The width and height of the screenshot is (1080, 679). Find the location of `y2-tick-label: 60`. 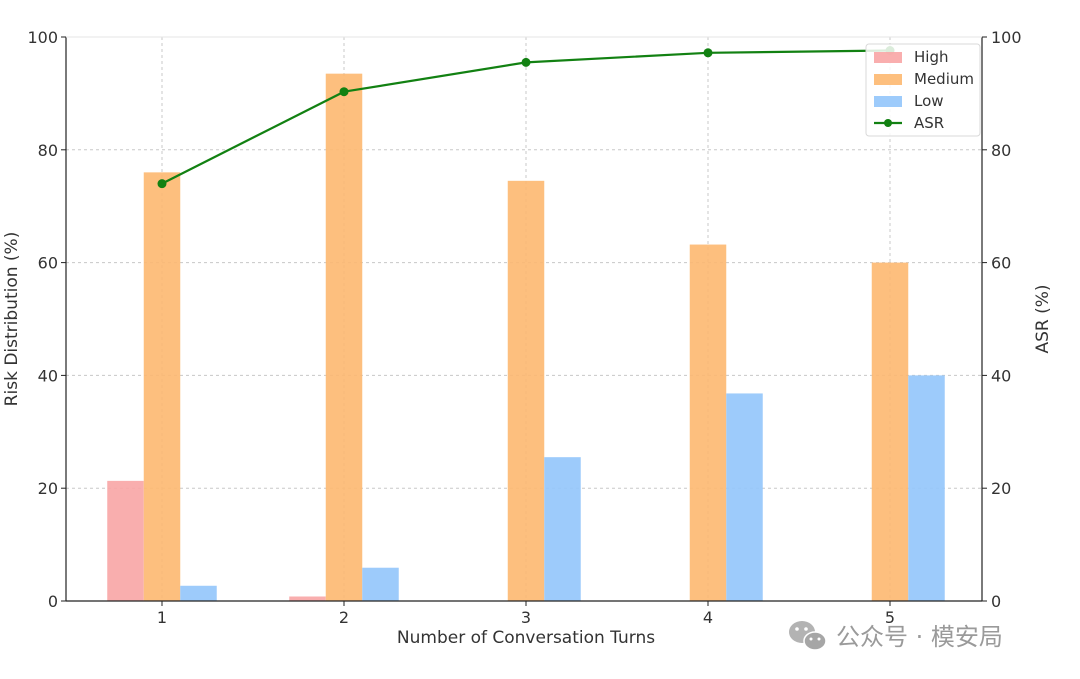

y2-tick-label: 60 is located at coordinates (1001, 263).